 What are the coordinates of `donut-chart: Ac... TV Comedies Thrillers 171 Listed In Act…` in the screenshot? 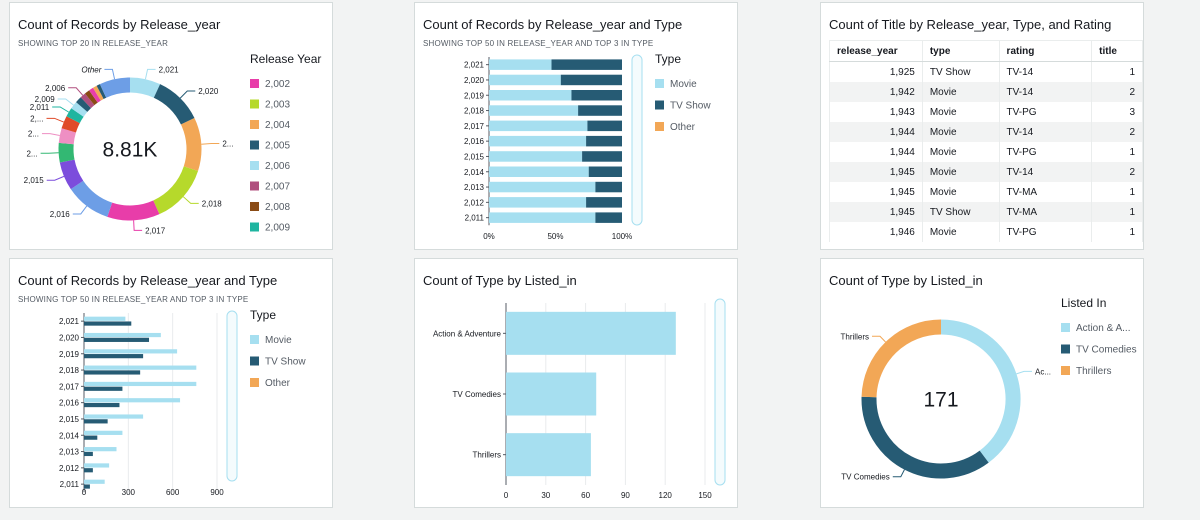 It's located at (983, 383).